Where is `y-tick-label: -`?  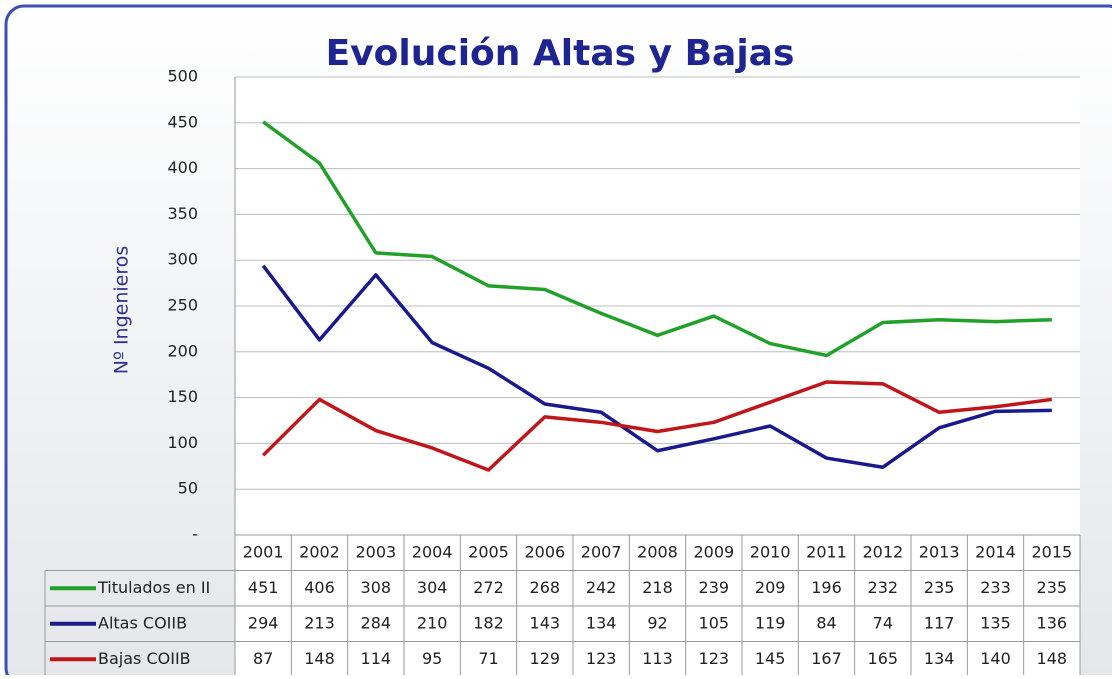 y-tick-label: - is located at coordinates (195, 534).